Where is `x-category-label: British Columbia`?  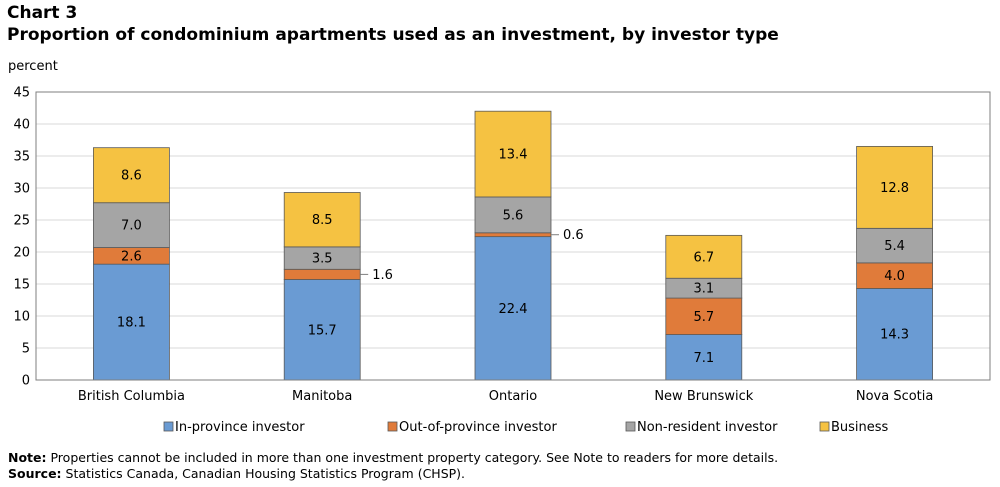 x-category-label: British Columbia is located at coordinates (131, 396).